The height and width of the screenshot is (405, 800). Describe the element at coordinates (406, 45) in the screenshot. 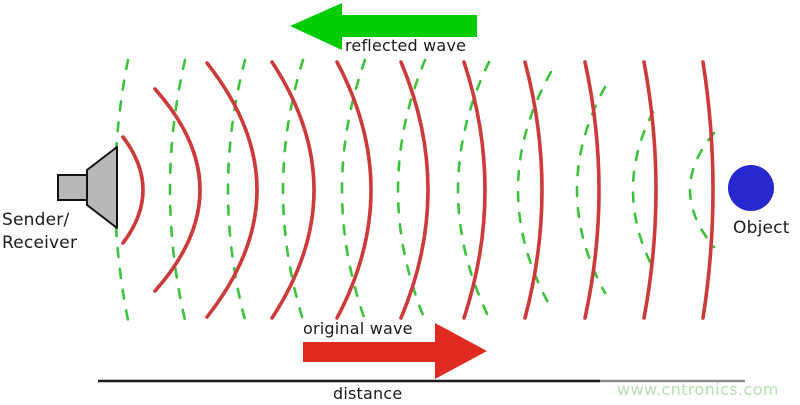

I see `reflected-wave-label: reflected wave` at that location.